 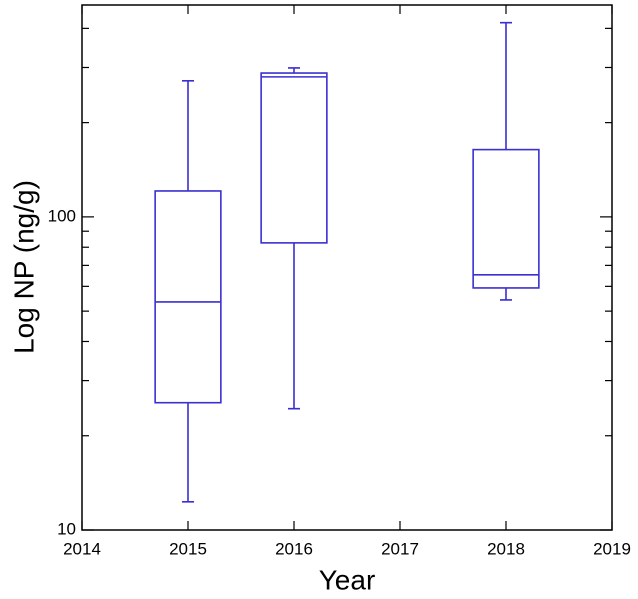 I want to click on y-axis-label: Log NP (ng/g), so click(x=23, y=267).